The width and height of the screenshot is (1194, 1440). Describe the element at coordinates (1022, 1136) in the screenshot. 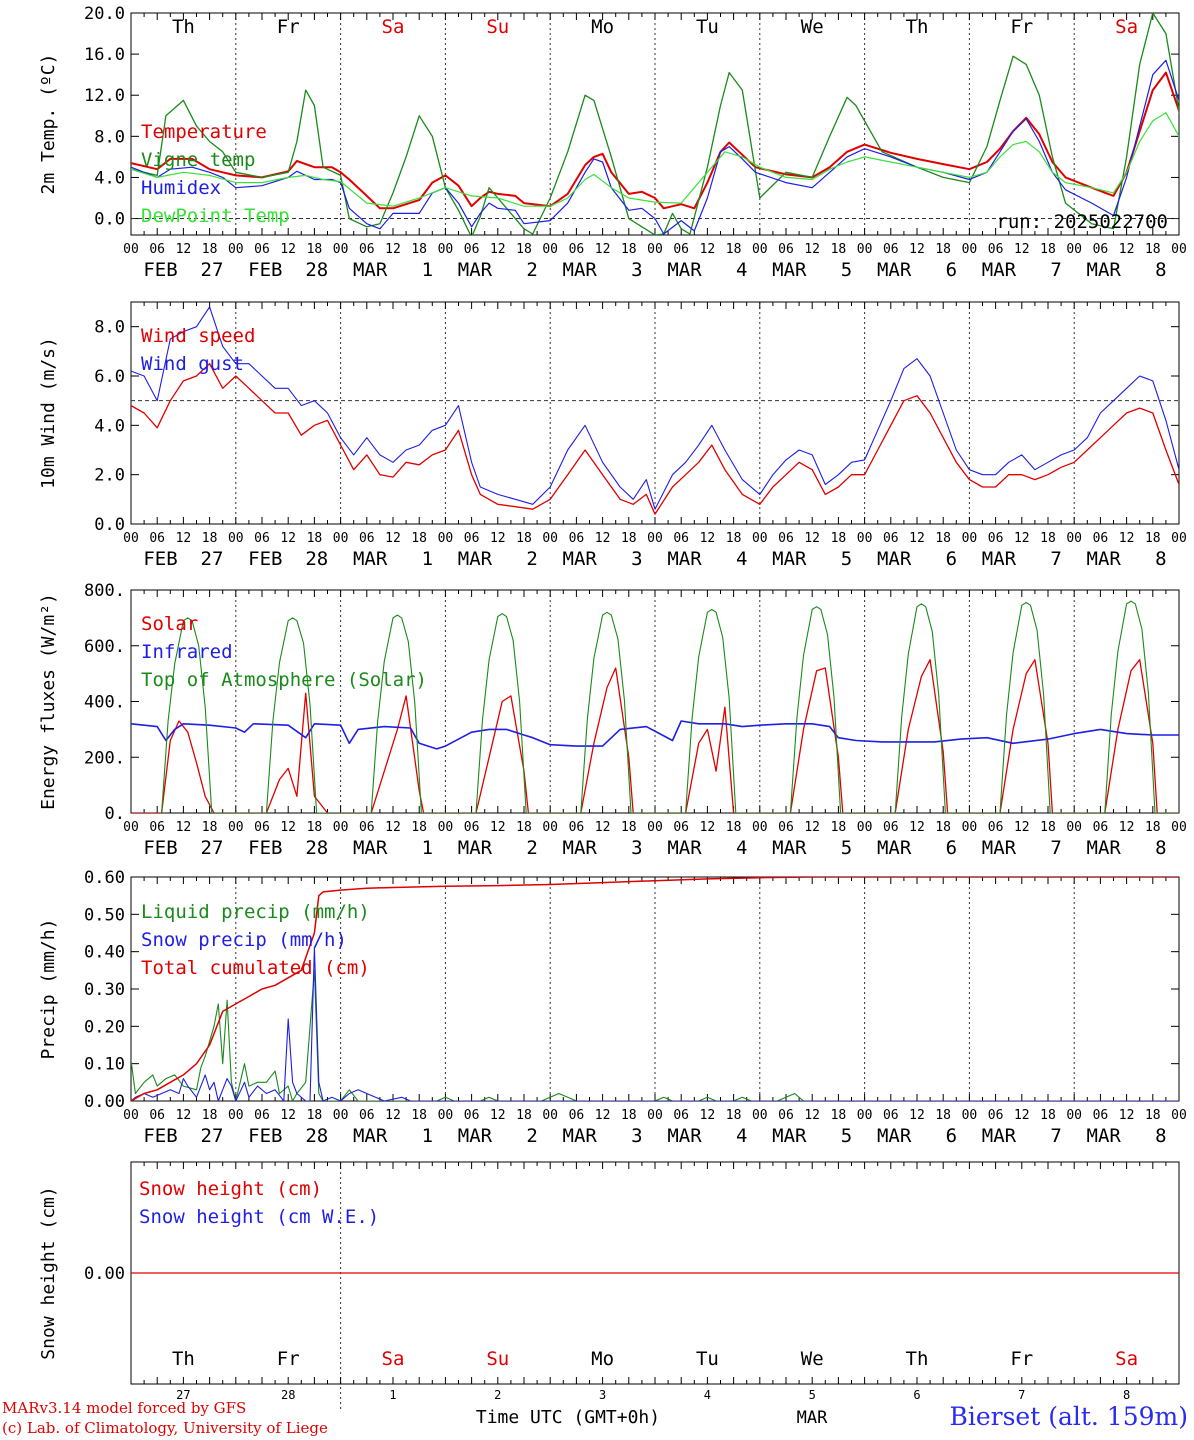

I see `date-label: MAR 7` at that location.